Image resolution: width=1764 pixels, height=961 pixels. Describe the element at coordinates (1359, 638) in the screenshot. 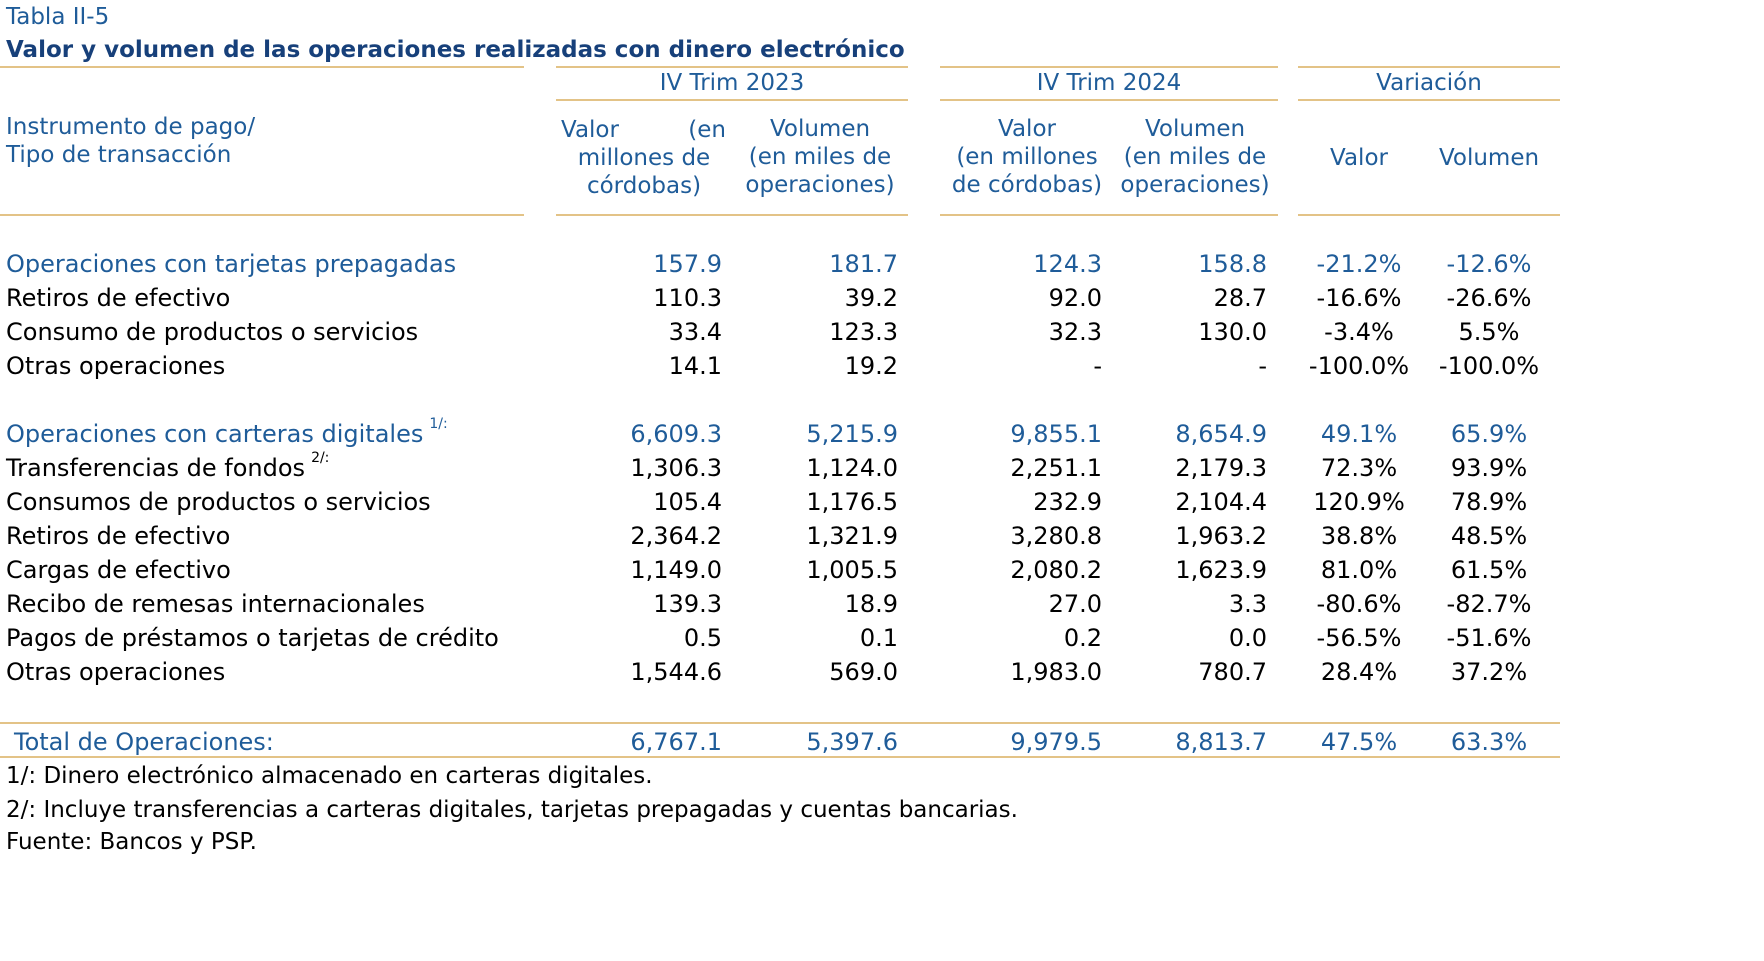

I see `table-cell: -56.5%` at that location.